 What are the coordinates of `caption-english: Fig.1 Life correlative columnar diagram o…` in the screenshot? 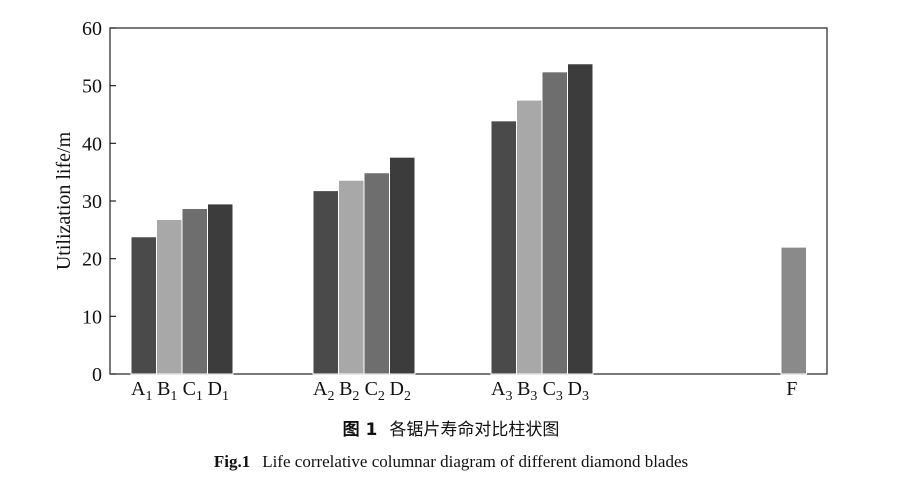 It's located at (451, 462).